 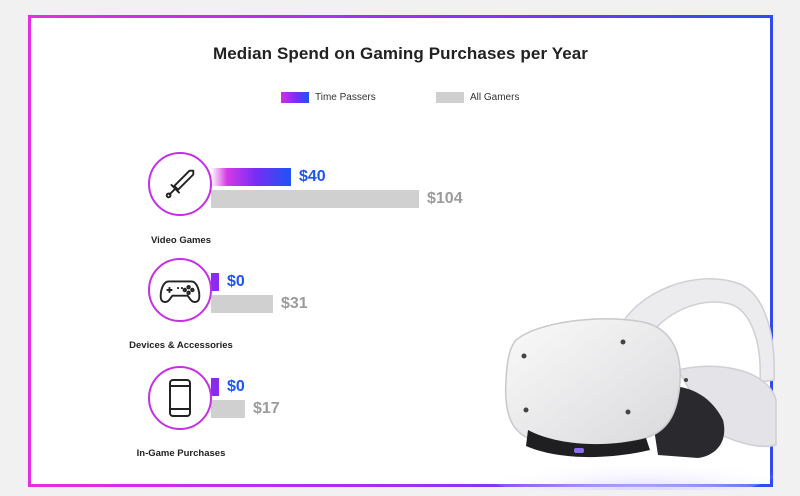 I want to click on bar-time-passers-video-games, so click(x=251, y=177).